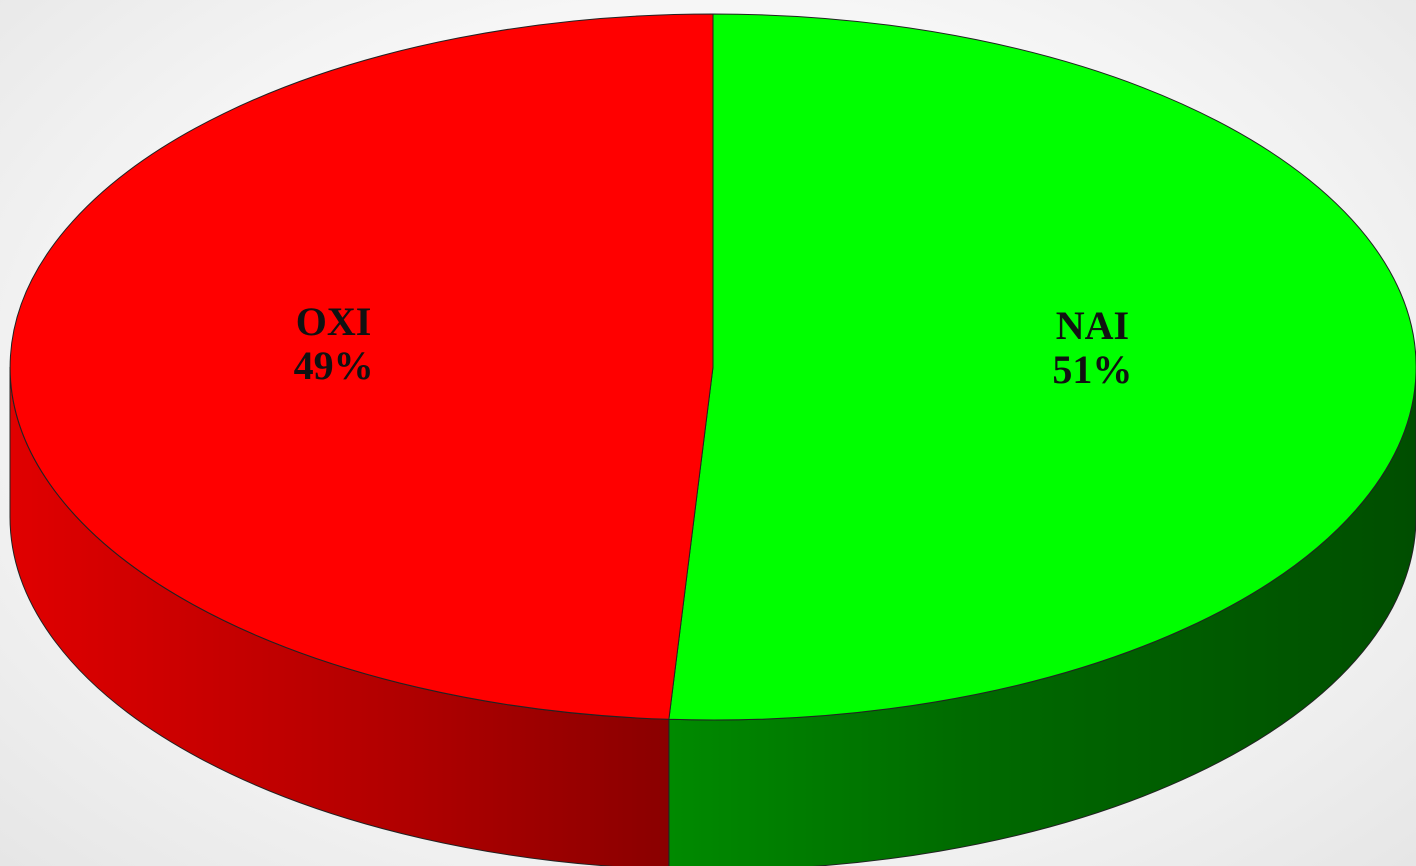 The width and height of the screenshot is (1416, 866). What do you see at coordinates (334, 321) in the screenshot?
I see `slice-label-oxi: OXI` at bounding box center [334, 321].